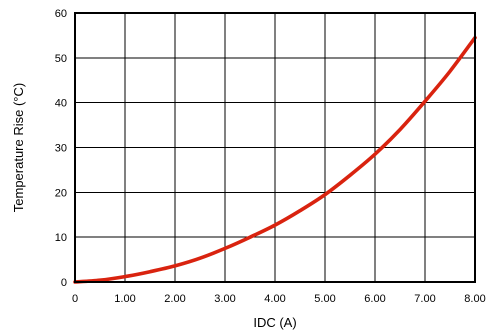 Image resolution: width=491 pixels, height=333 pixels. What do you see at coordinates (174, 299) in the screenshot?
I see `x-tick-label: 2.00` at bounding box center [174, 299].